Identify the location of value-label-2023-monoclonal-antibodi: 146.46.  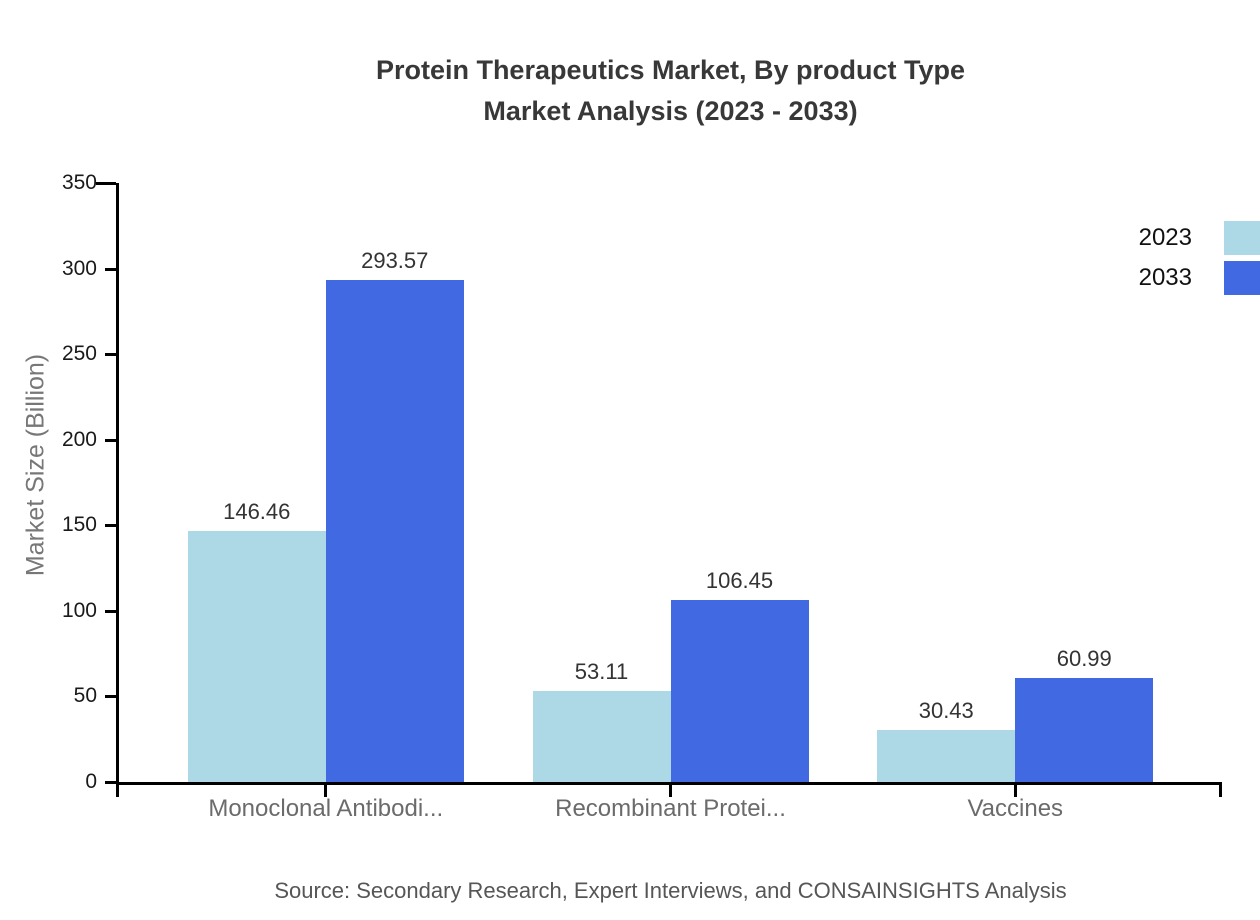
(257, 512).